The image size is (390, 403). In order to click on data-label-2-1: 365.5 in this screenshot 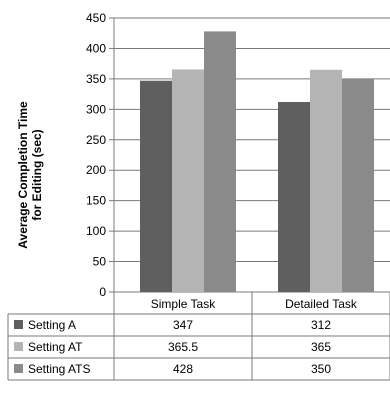, I will do `click(183, 347)`.